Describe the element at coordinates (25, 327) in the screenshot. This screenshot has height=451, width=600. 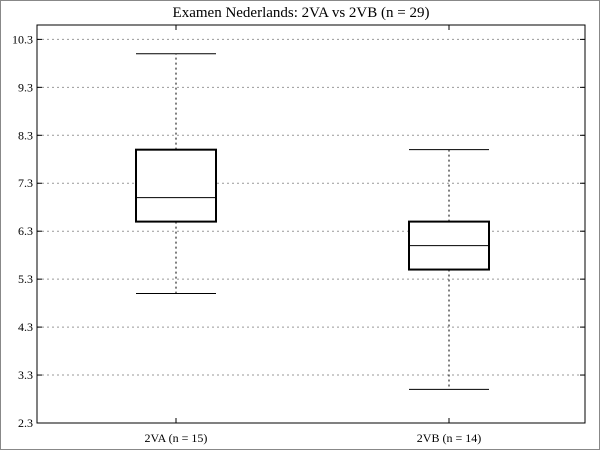
I see `y-tick-label: 4.3` at that location.